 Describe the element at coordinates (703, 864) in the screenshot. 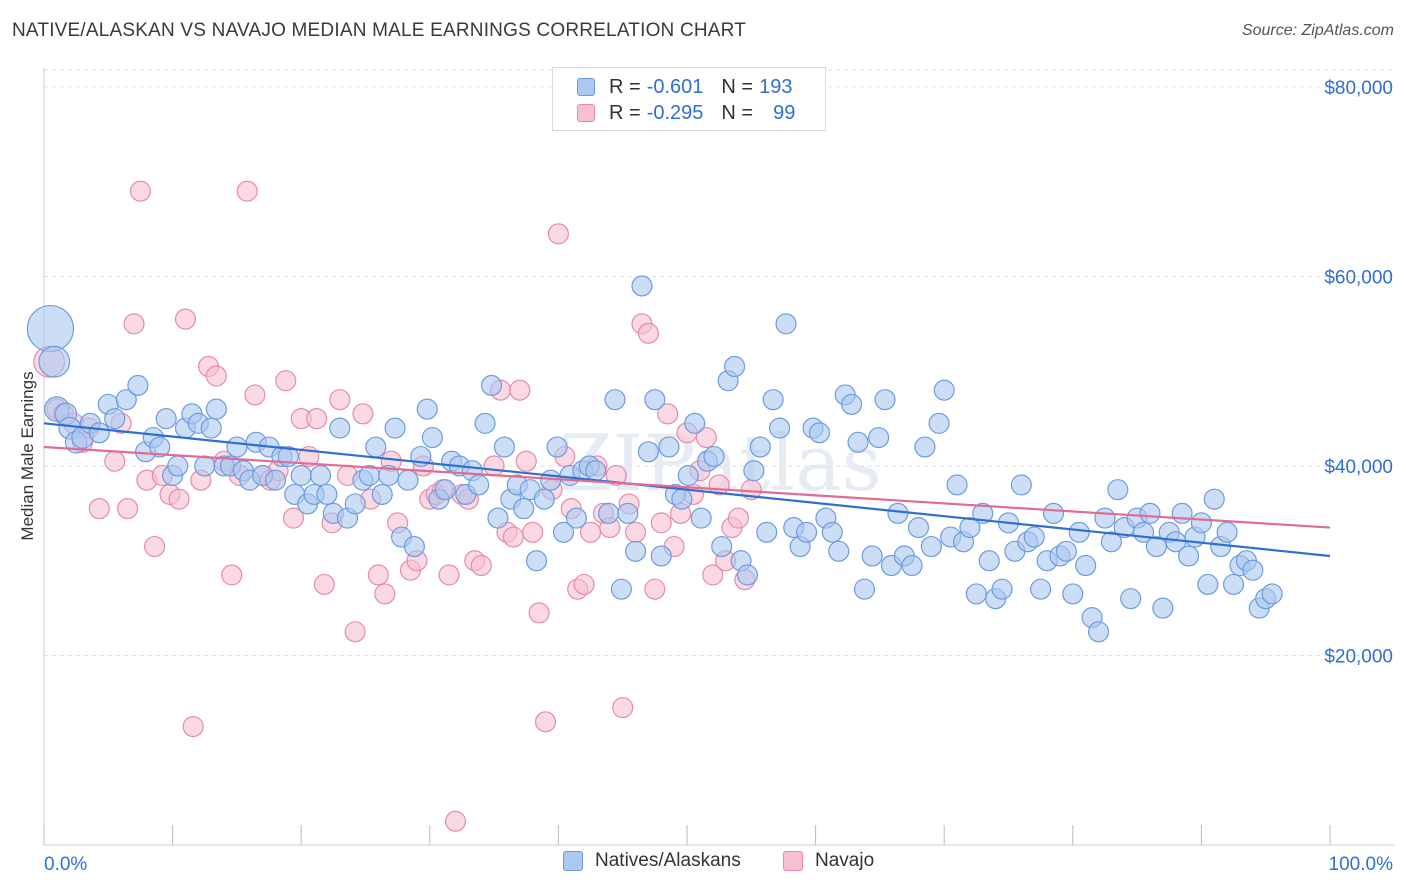

I see `series-legend: Natives/Alaskans Navajo` at that location.